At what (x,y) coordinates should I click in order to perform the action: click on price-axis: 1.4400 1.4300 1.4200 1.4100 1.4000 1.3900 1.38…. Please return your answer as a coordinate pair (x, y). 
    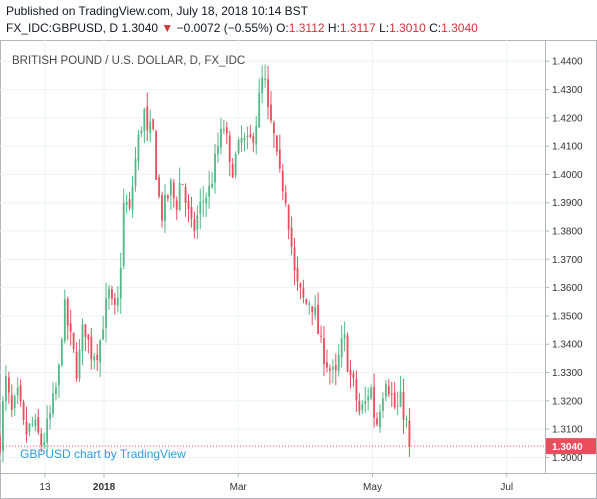
    Looking at the image, I should click on (564, 260).